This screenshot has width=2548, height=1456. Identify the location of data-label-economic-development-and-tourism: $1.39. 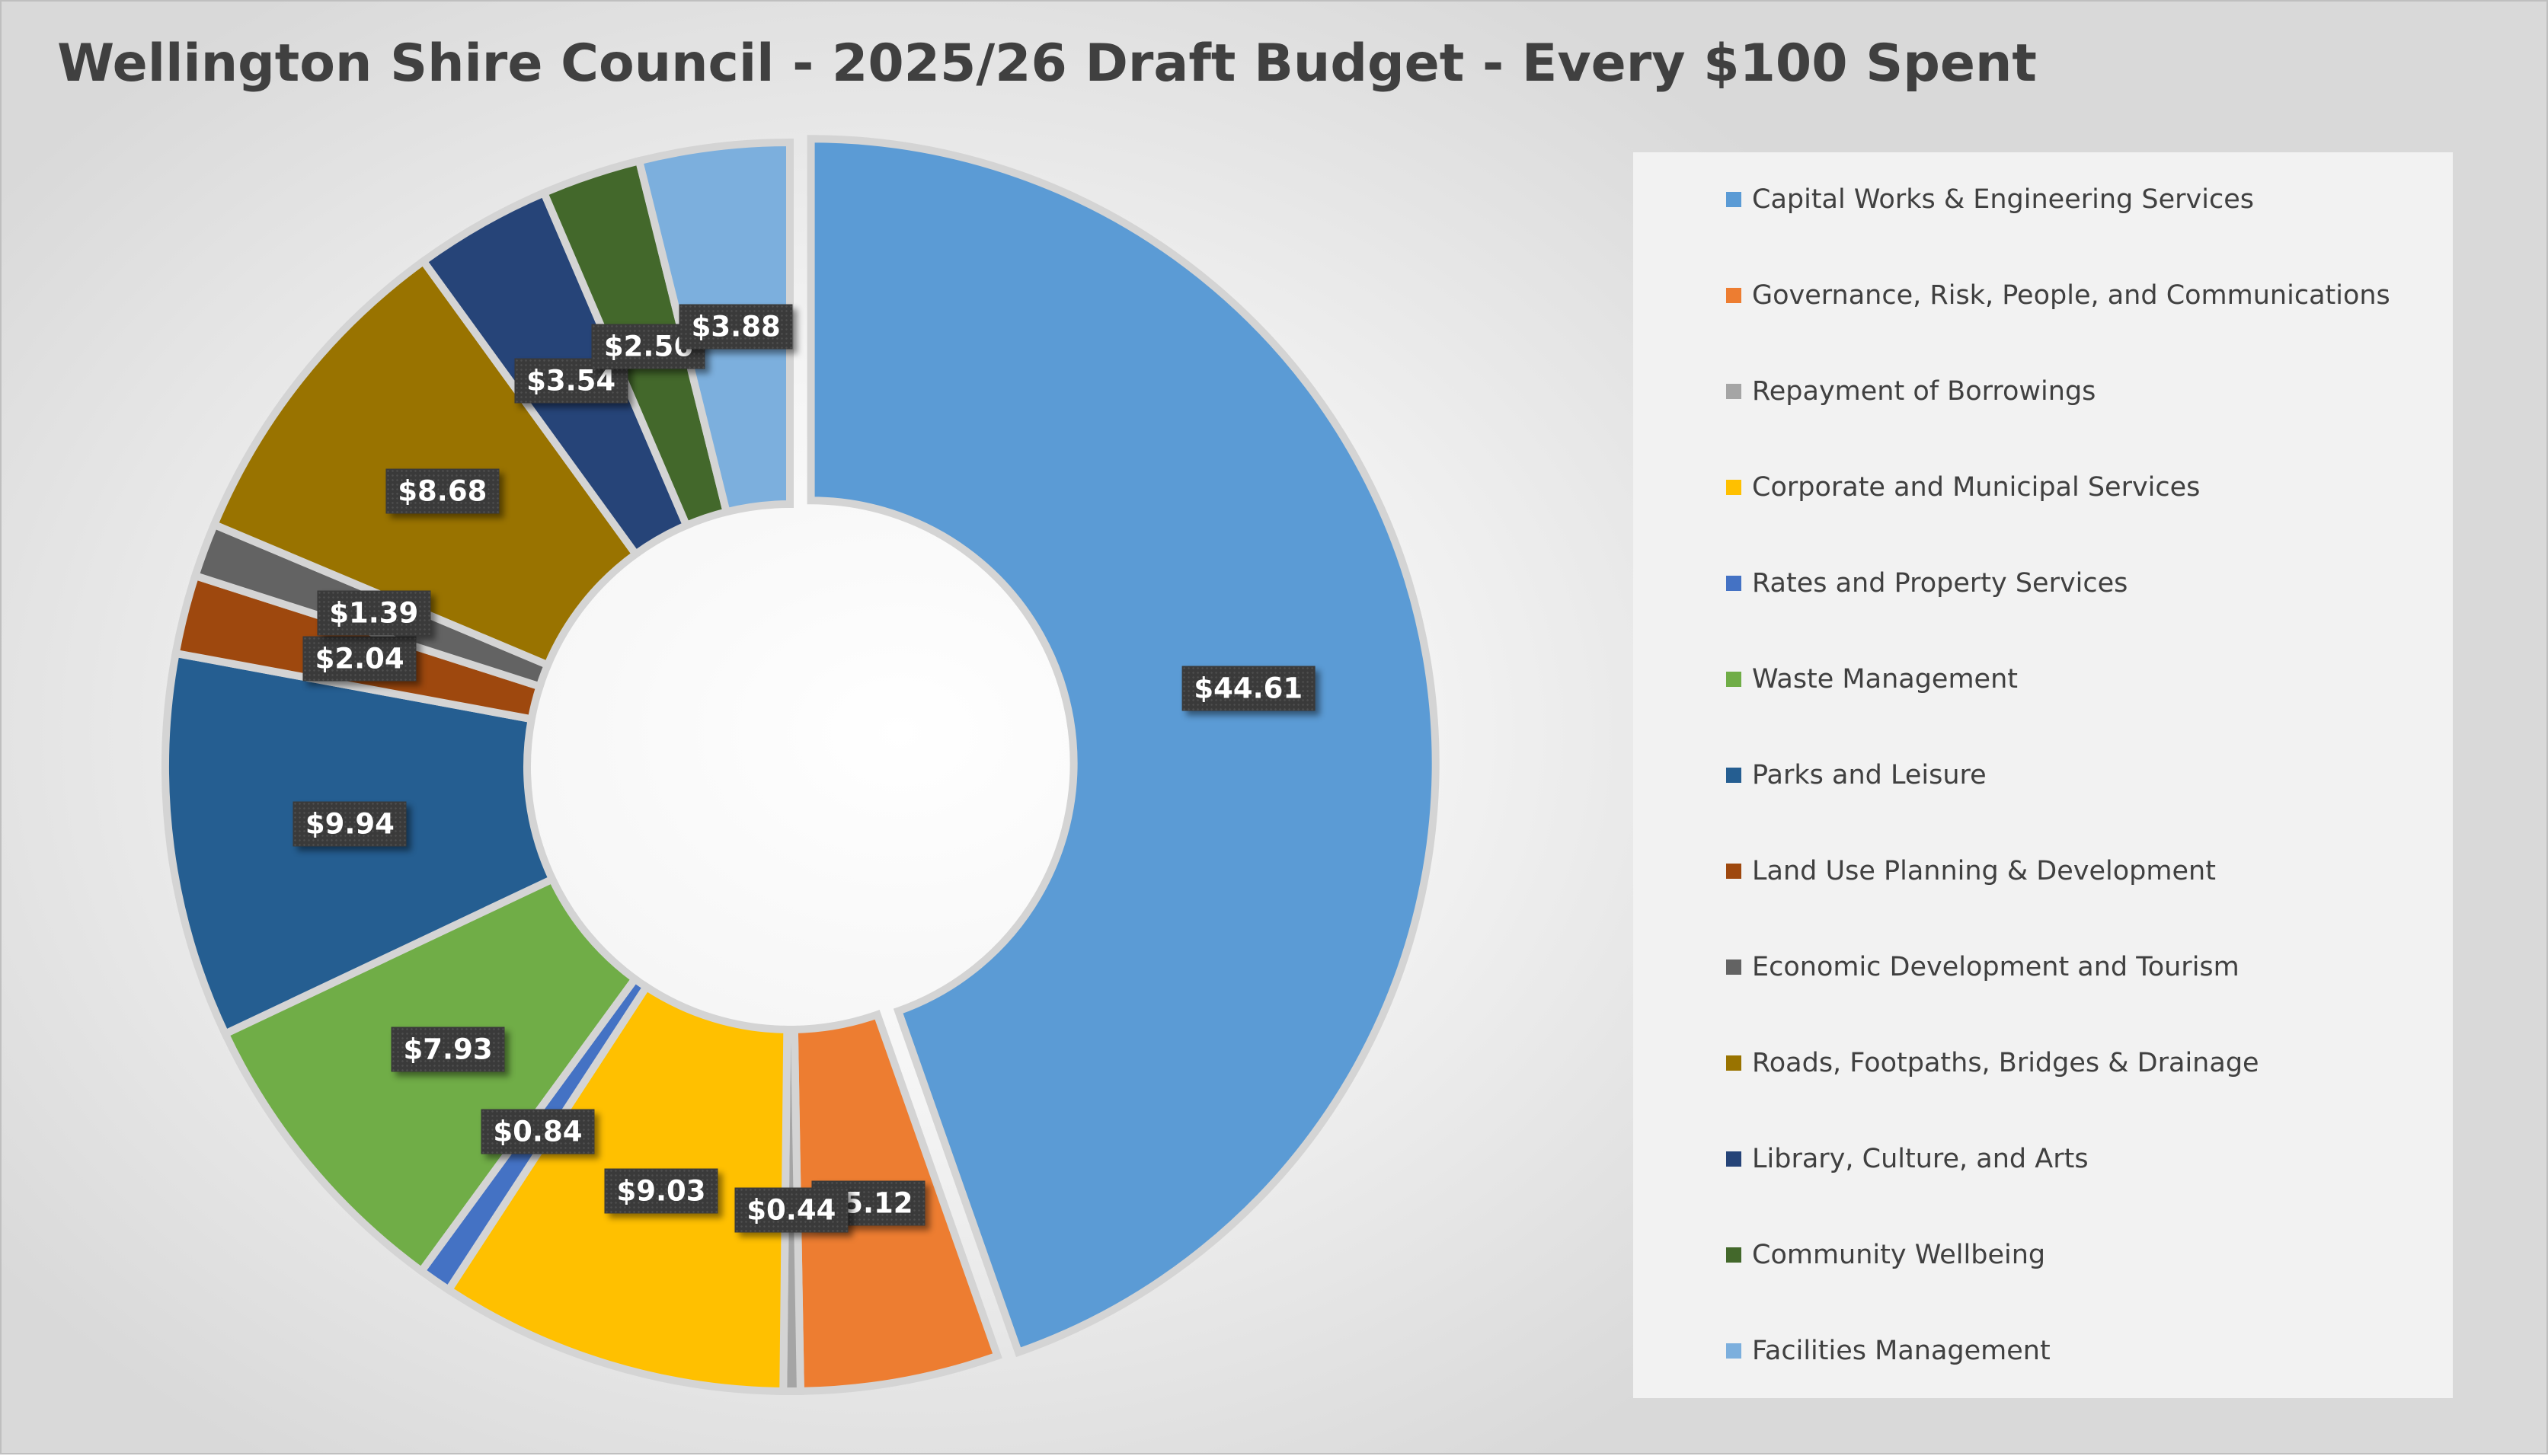
(374, 613).